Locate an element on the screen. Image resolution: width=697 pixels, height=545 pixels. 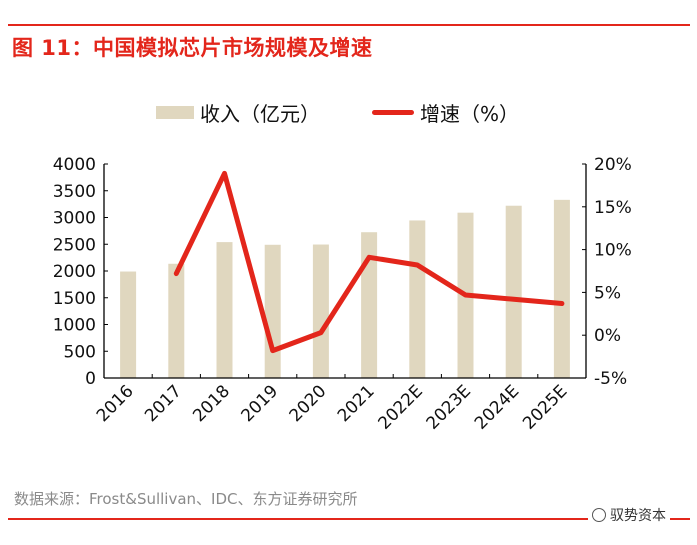
bar-2025E is located at coordinates (561, 288).